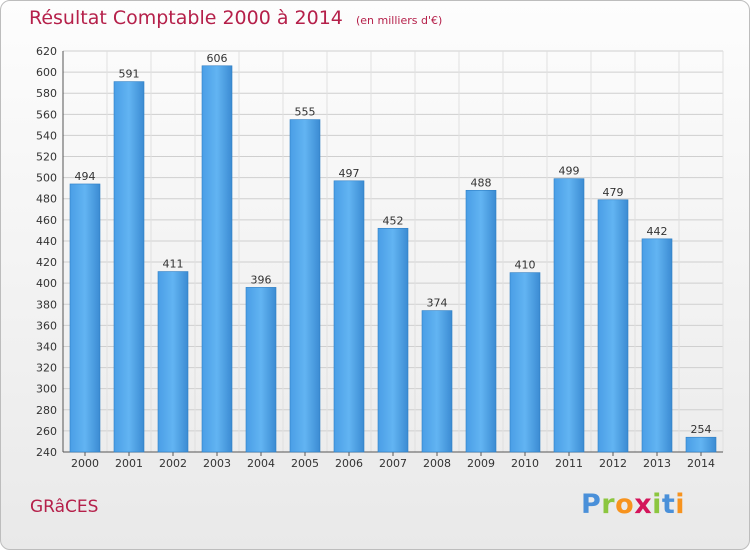 The image size is (750, 550). What do you see at coordinates (261, 370) in the screenshot?
I see `bar-2004` at bounding box center [261, 370].